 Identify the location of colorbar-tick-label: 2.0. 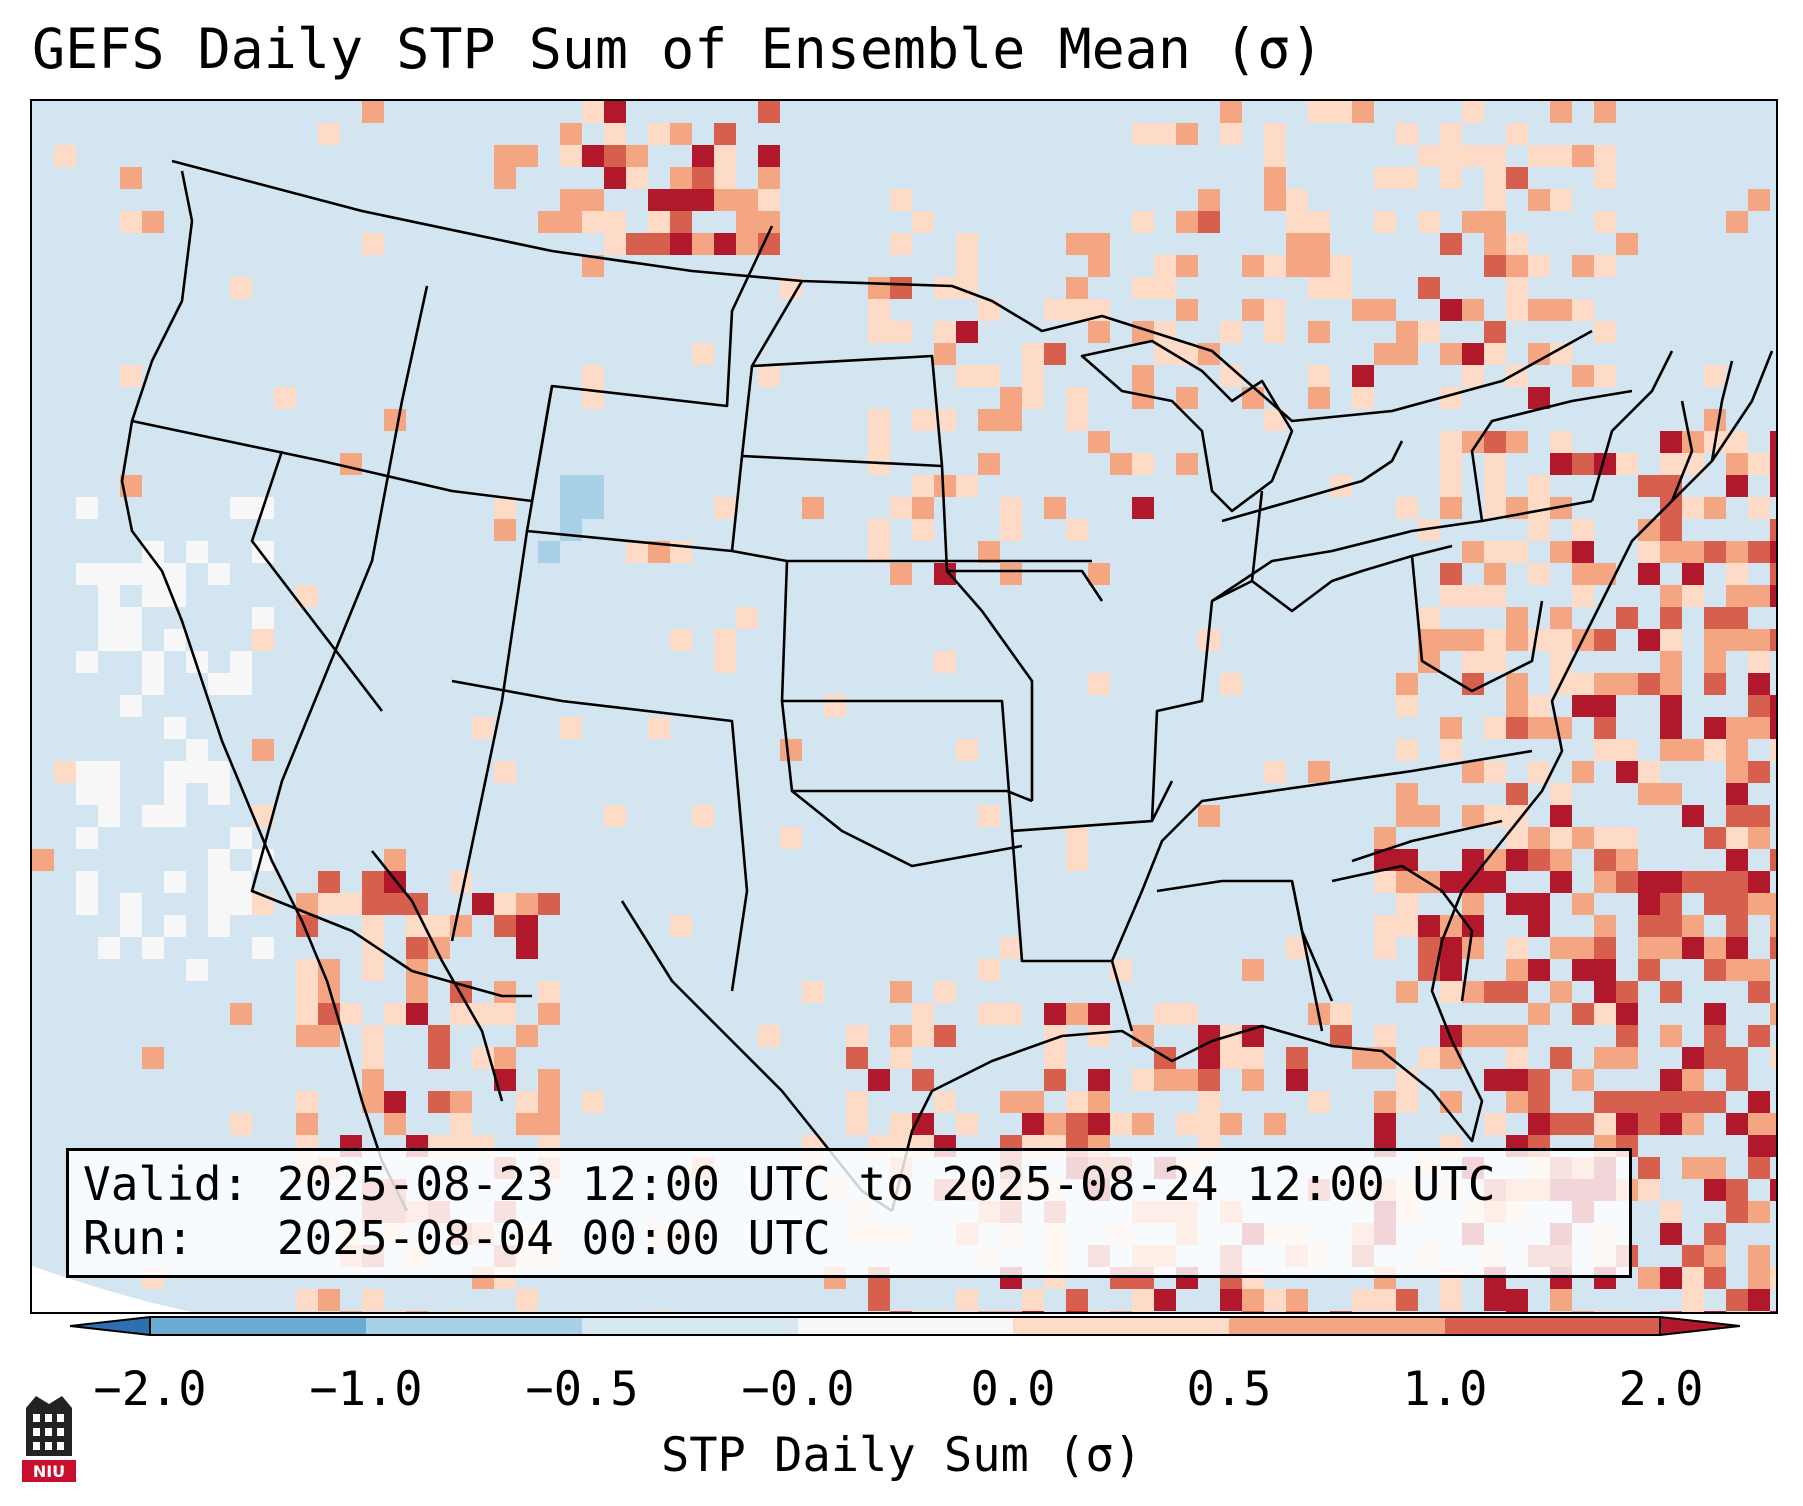
(1661, 1389).